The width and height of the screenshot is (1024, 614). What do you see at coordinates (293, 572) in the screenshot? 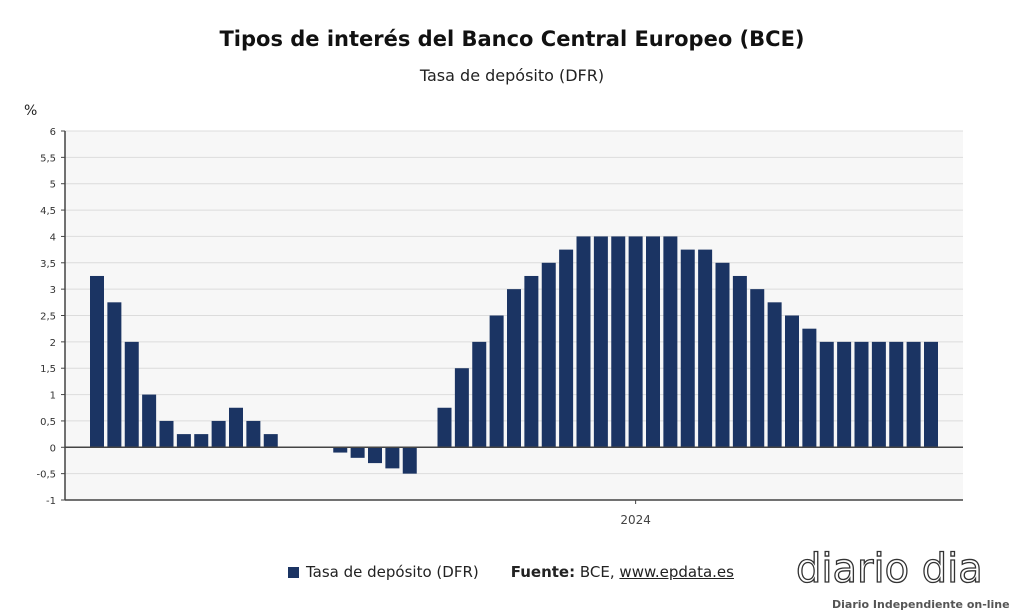
I see `legend-swatch` at bounding box center [293, 572].